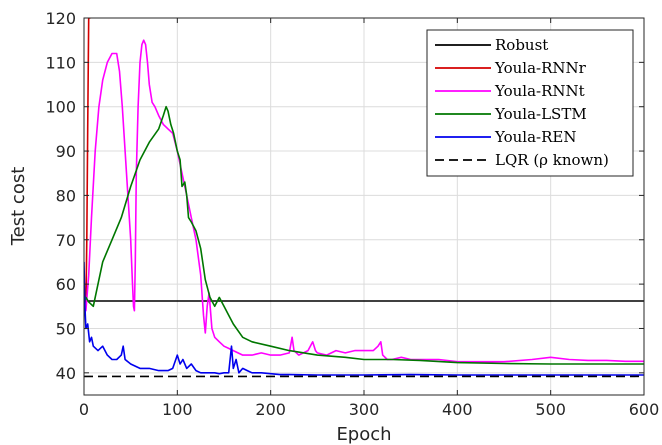 This screenshot has height=445, width=662. What do you see at coordinates (66, 328) in the screenshot?
I see `y-tick-label: 50` at bounding box center [66, 328].